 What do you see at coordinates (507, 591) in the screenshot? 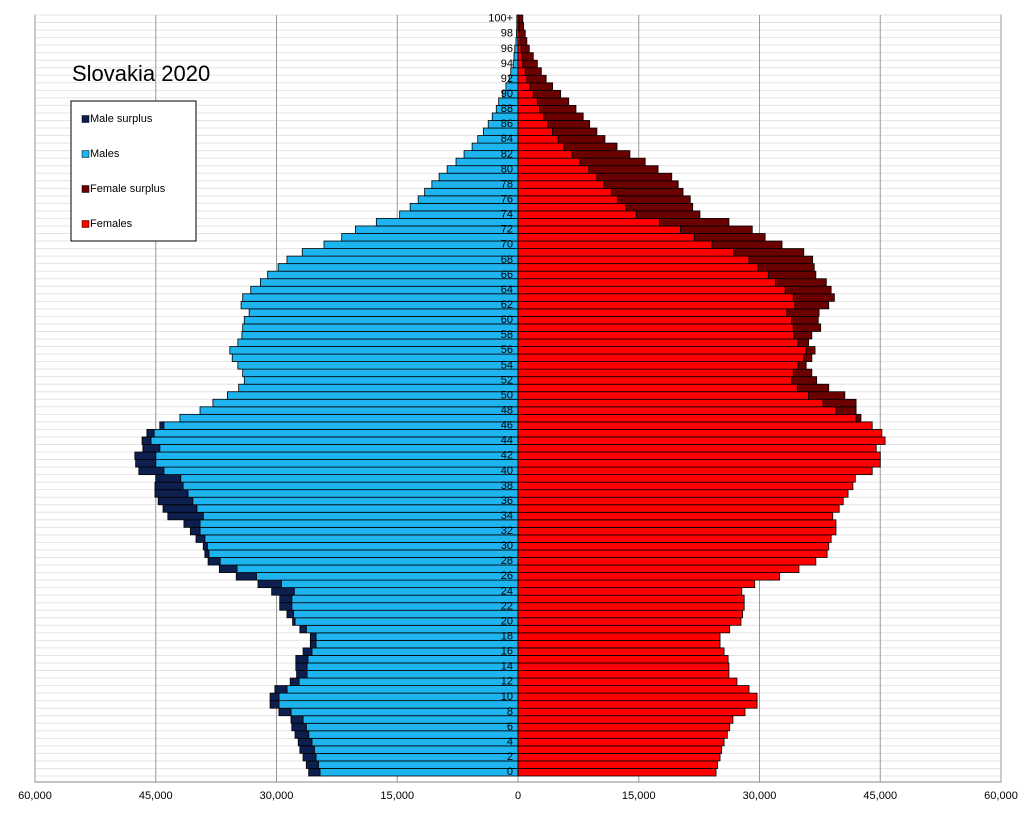
I see `y-tick-label: 24` at bounding box center [507, 591].